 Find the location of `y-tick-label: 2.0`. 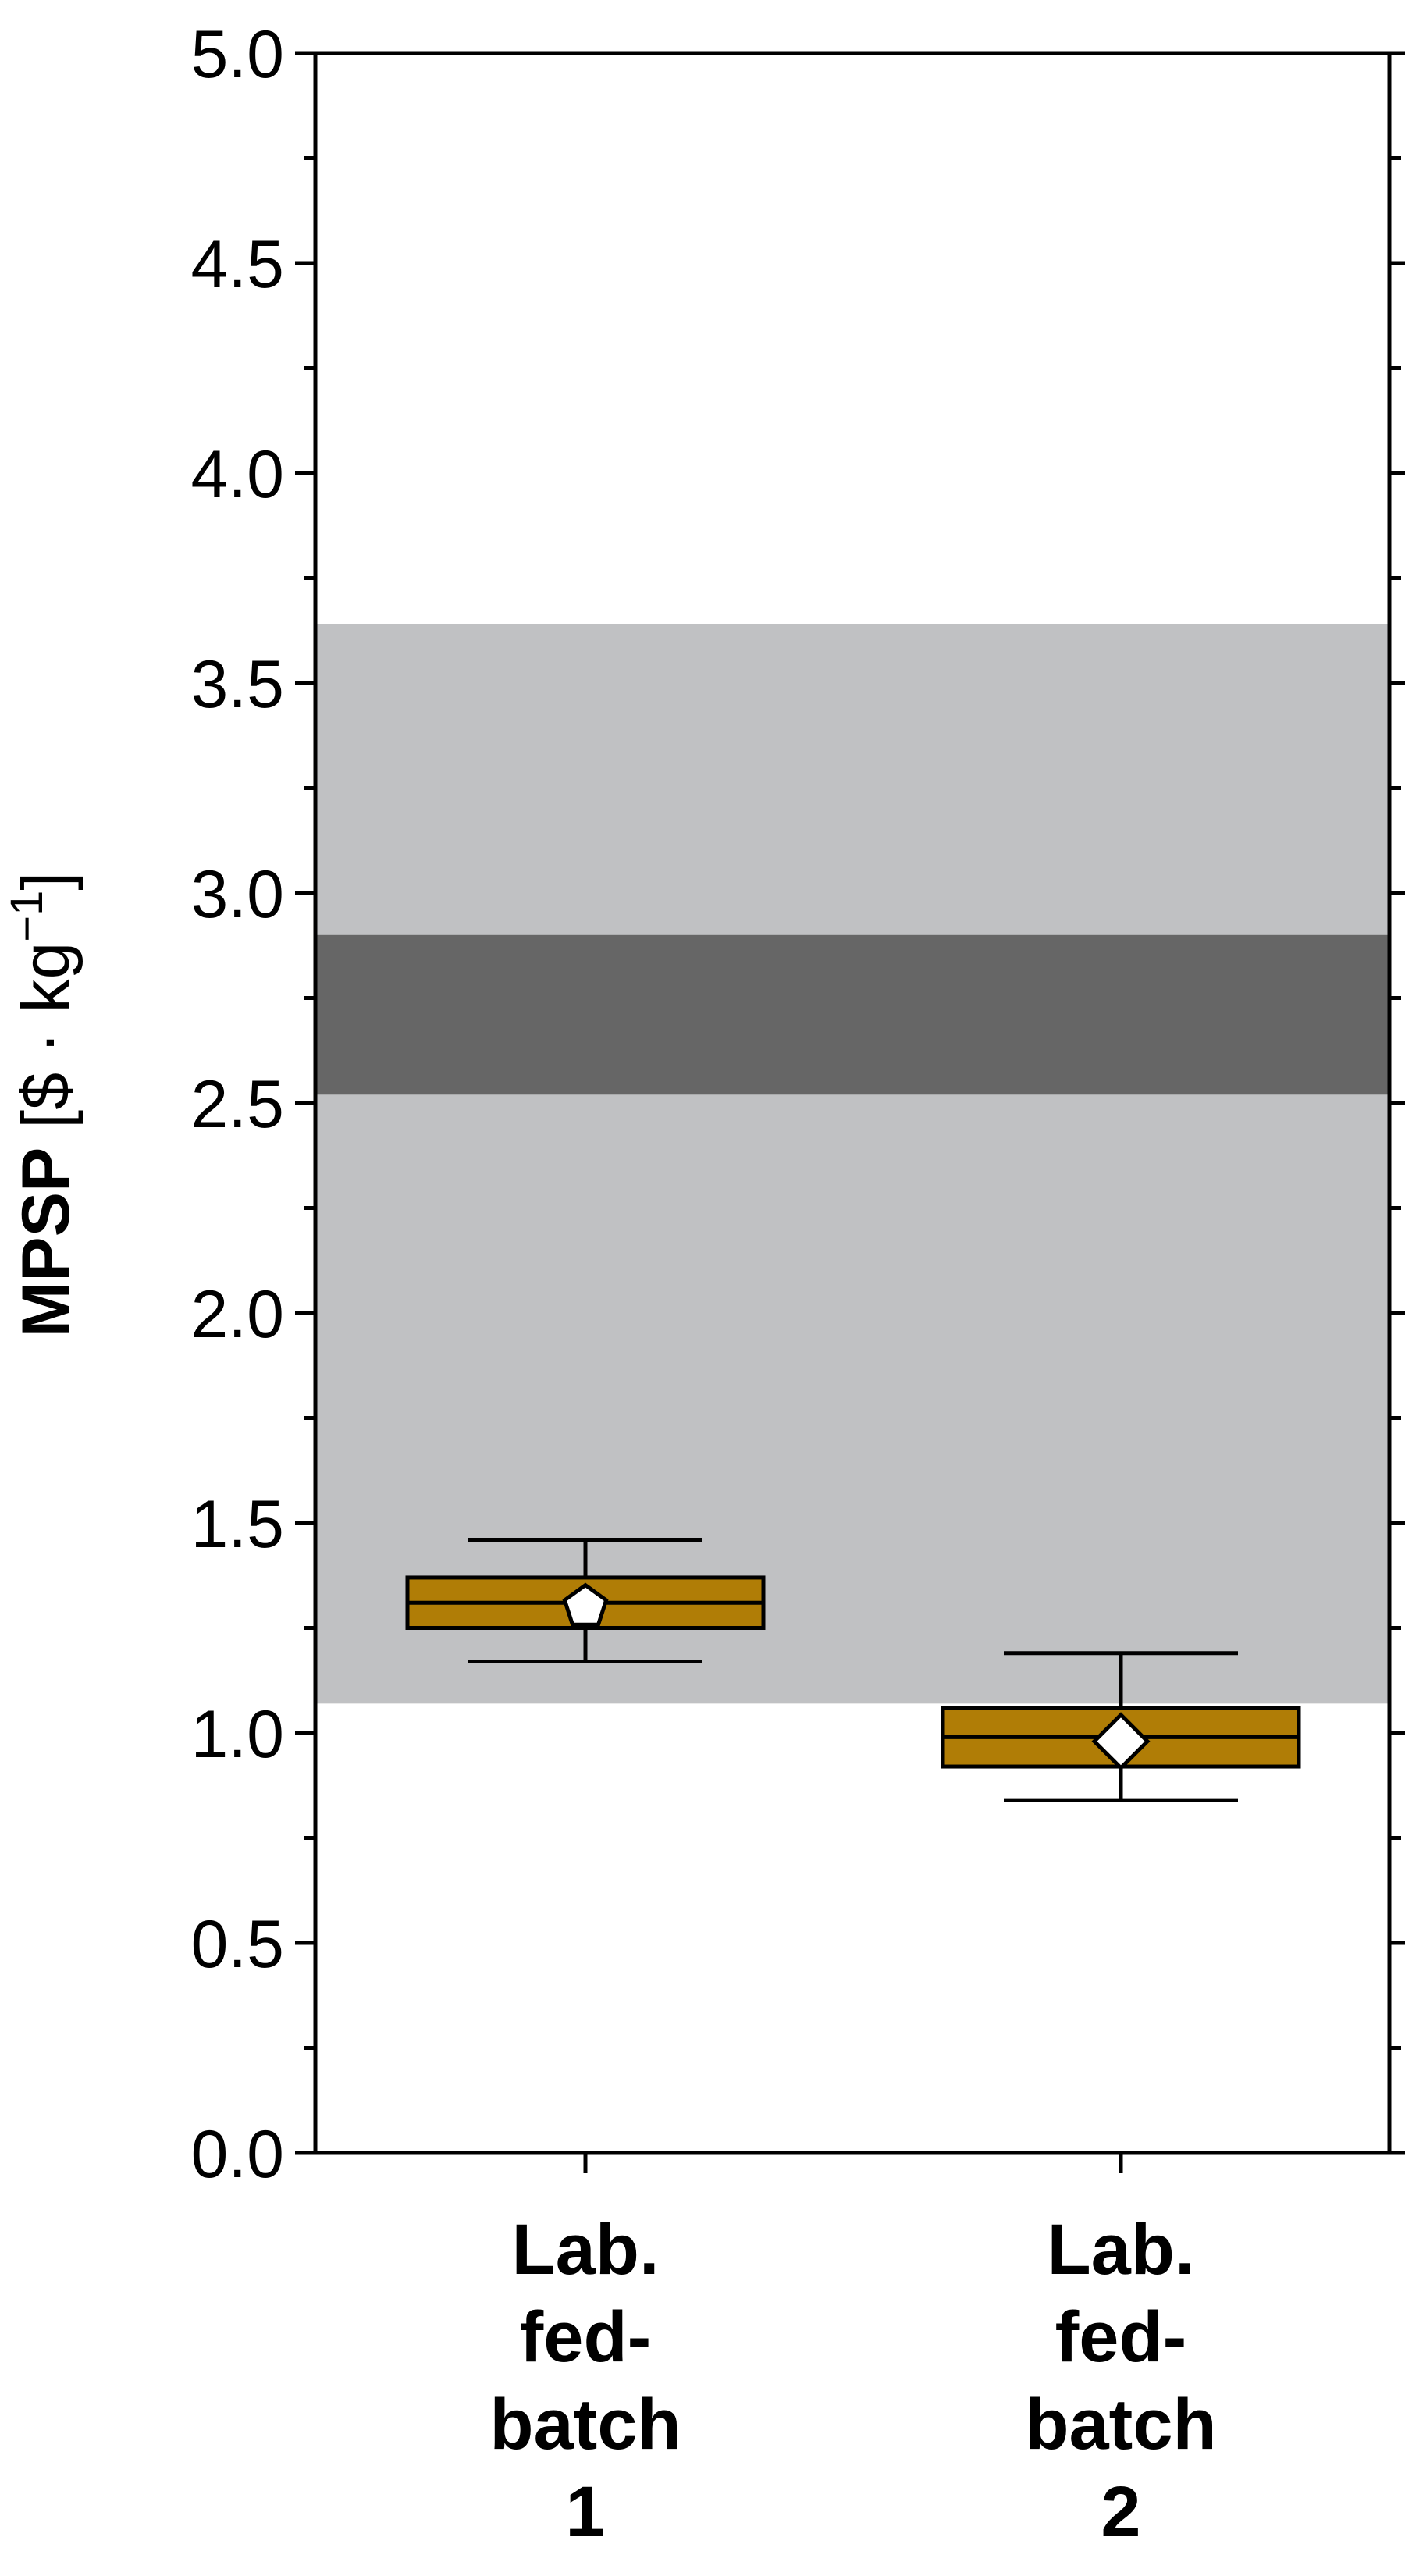

y-tick-label: 2.0 is located at coordinates (237, 1314).